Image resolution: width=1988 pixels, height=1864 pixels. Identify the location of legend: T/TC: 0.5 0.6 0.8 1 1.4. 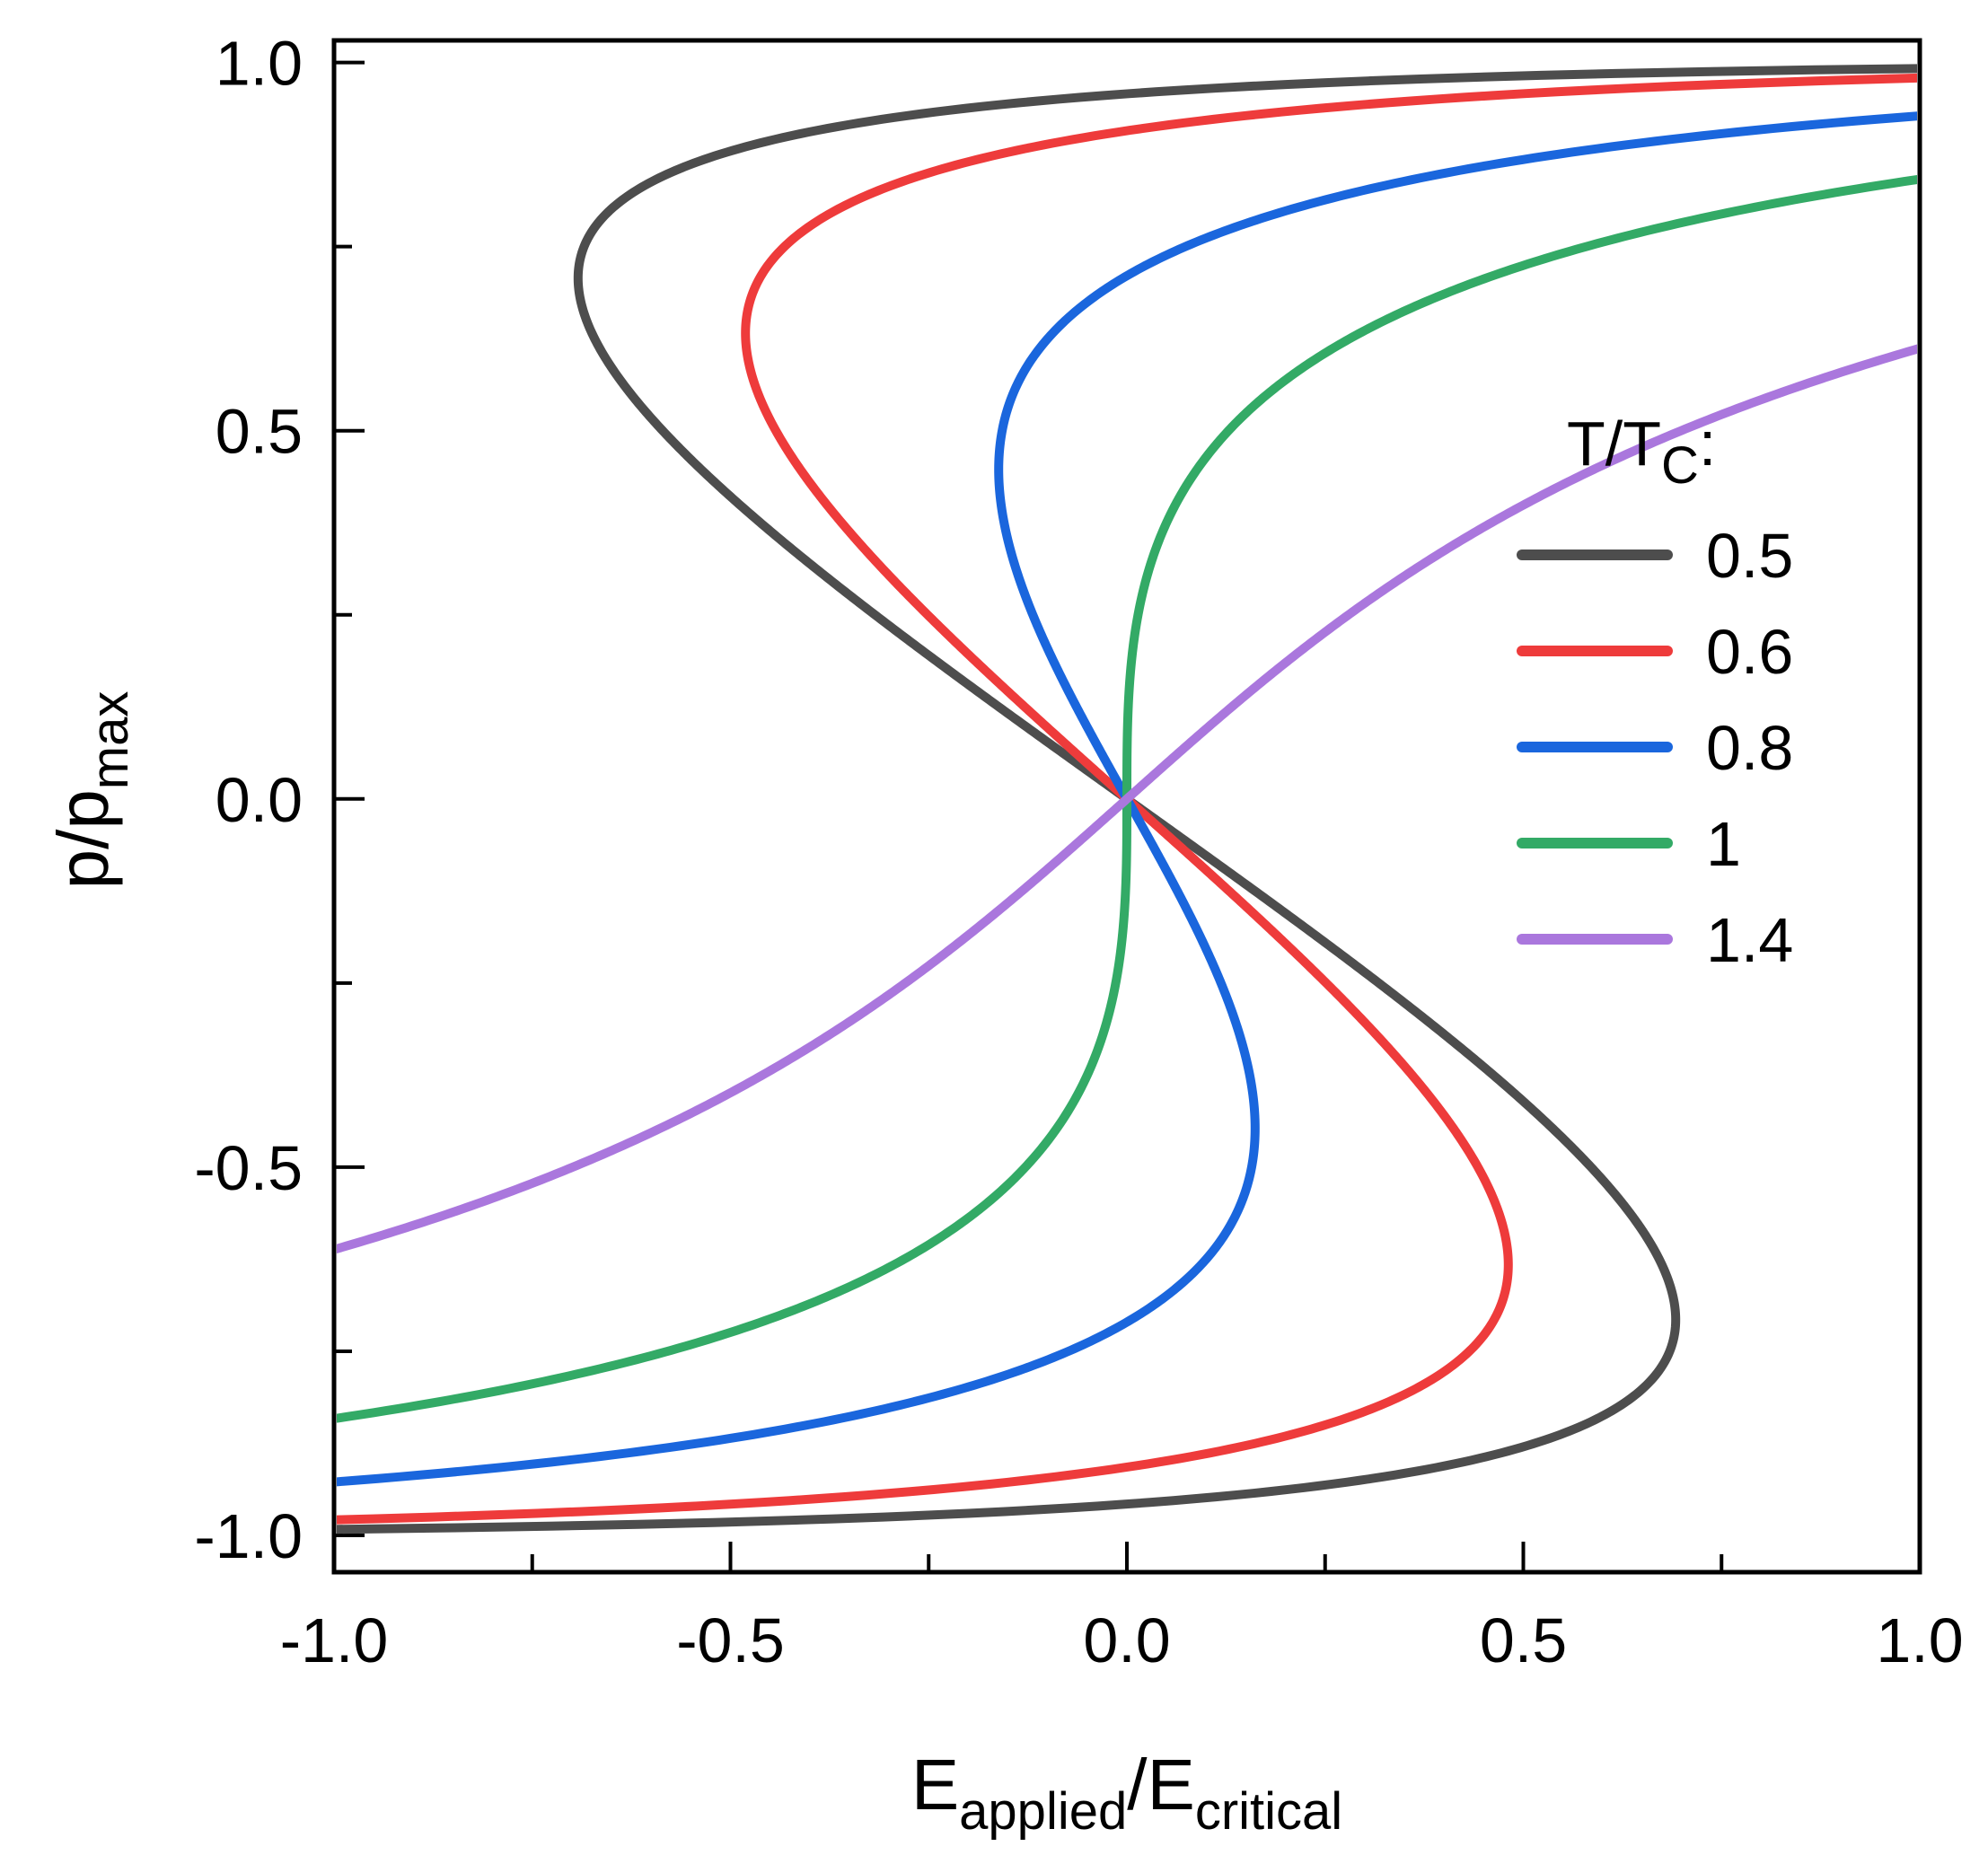
(1655, 692).